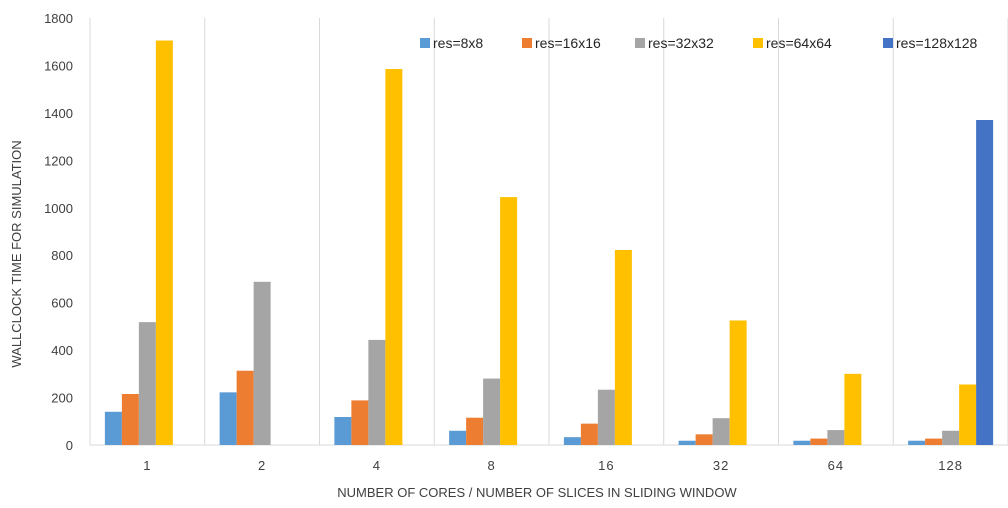 Image resolution: width=1008 pixels, height=508 pixels. I want to click on x-tick-label: 2, so click(262, 465).